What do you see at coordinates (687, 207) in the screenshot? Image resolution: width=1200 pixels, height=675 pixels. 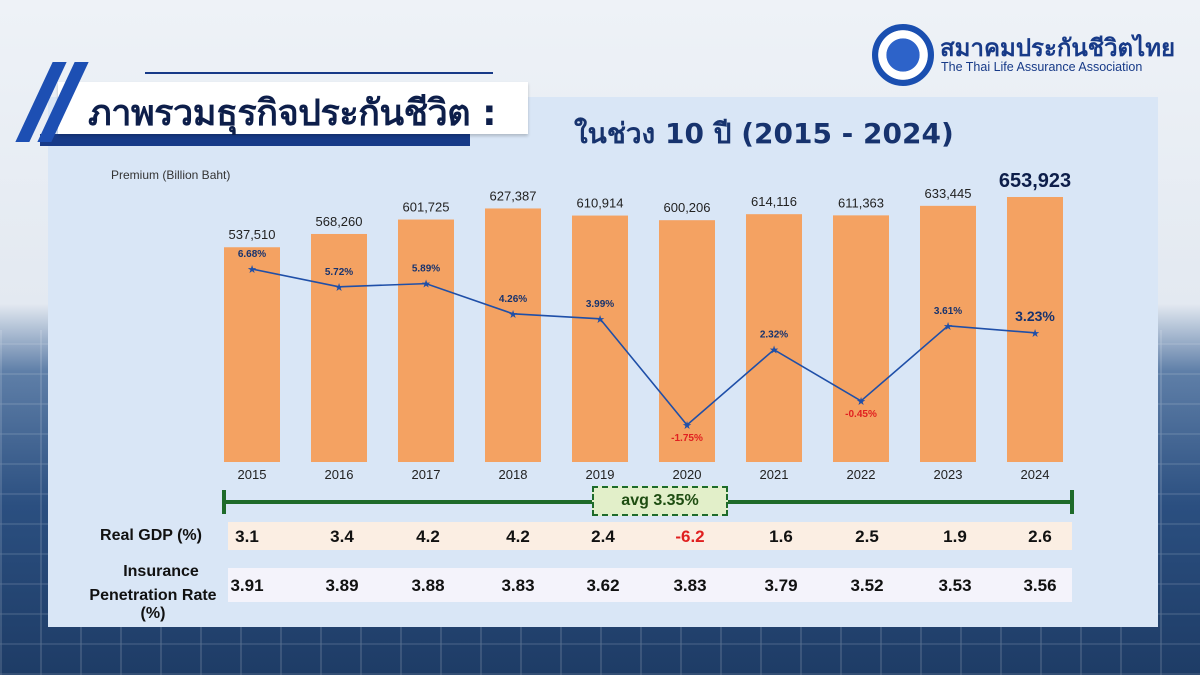 I see `premium-value-label: 600,206` at bounding box center [687, 207].